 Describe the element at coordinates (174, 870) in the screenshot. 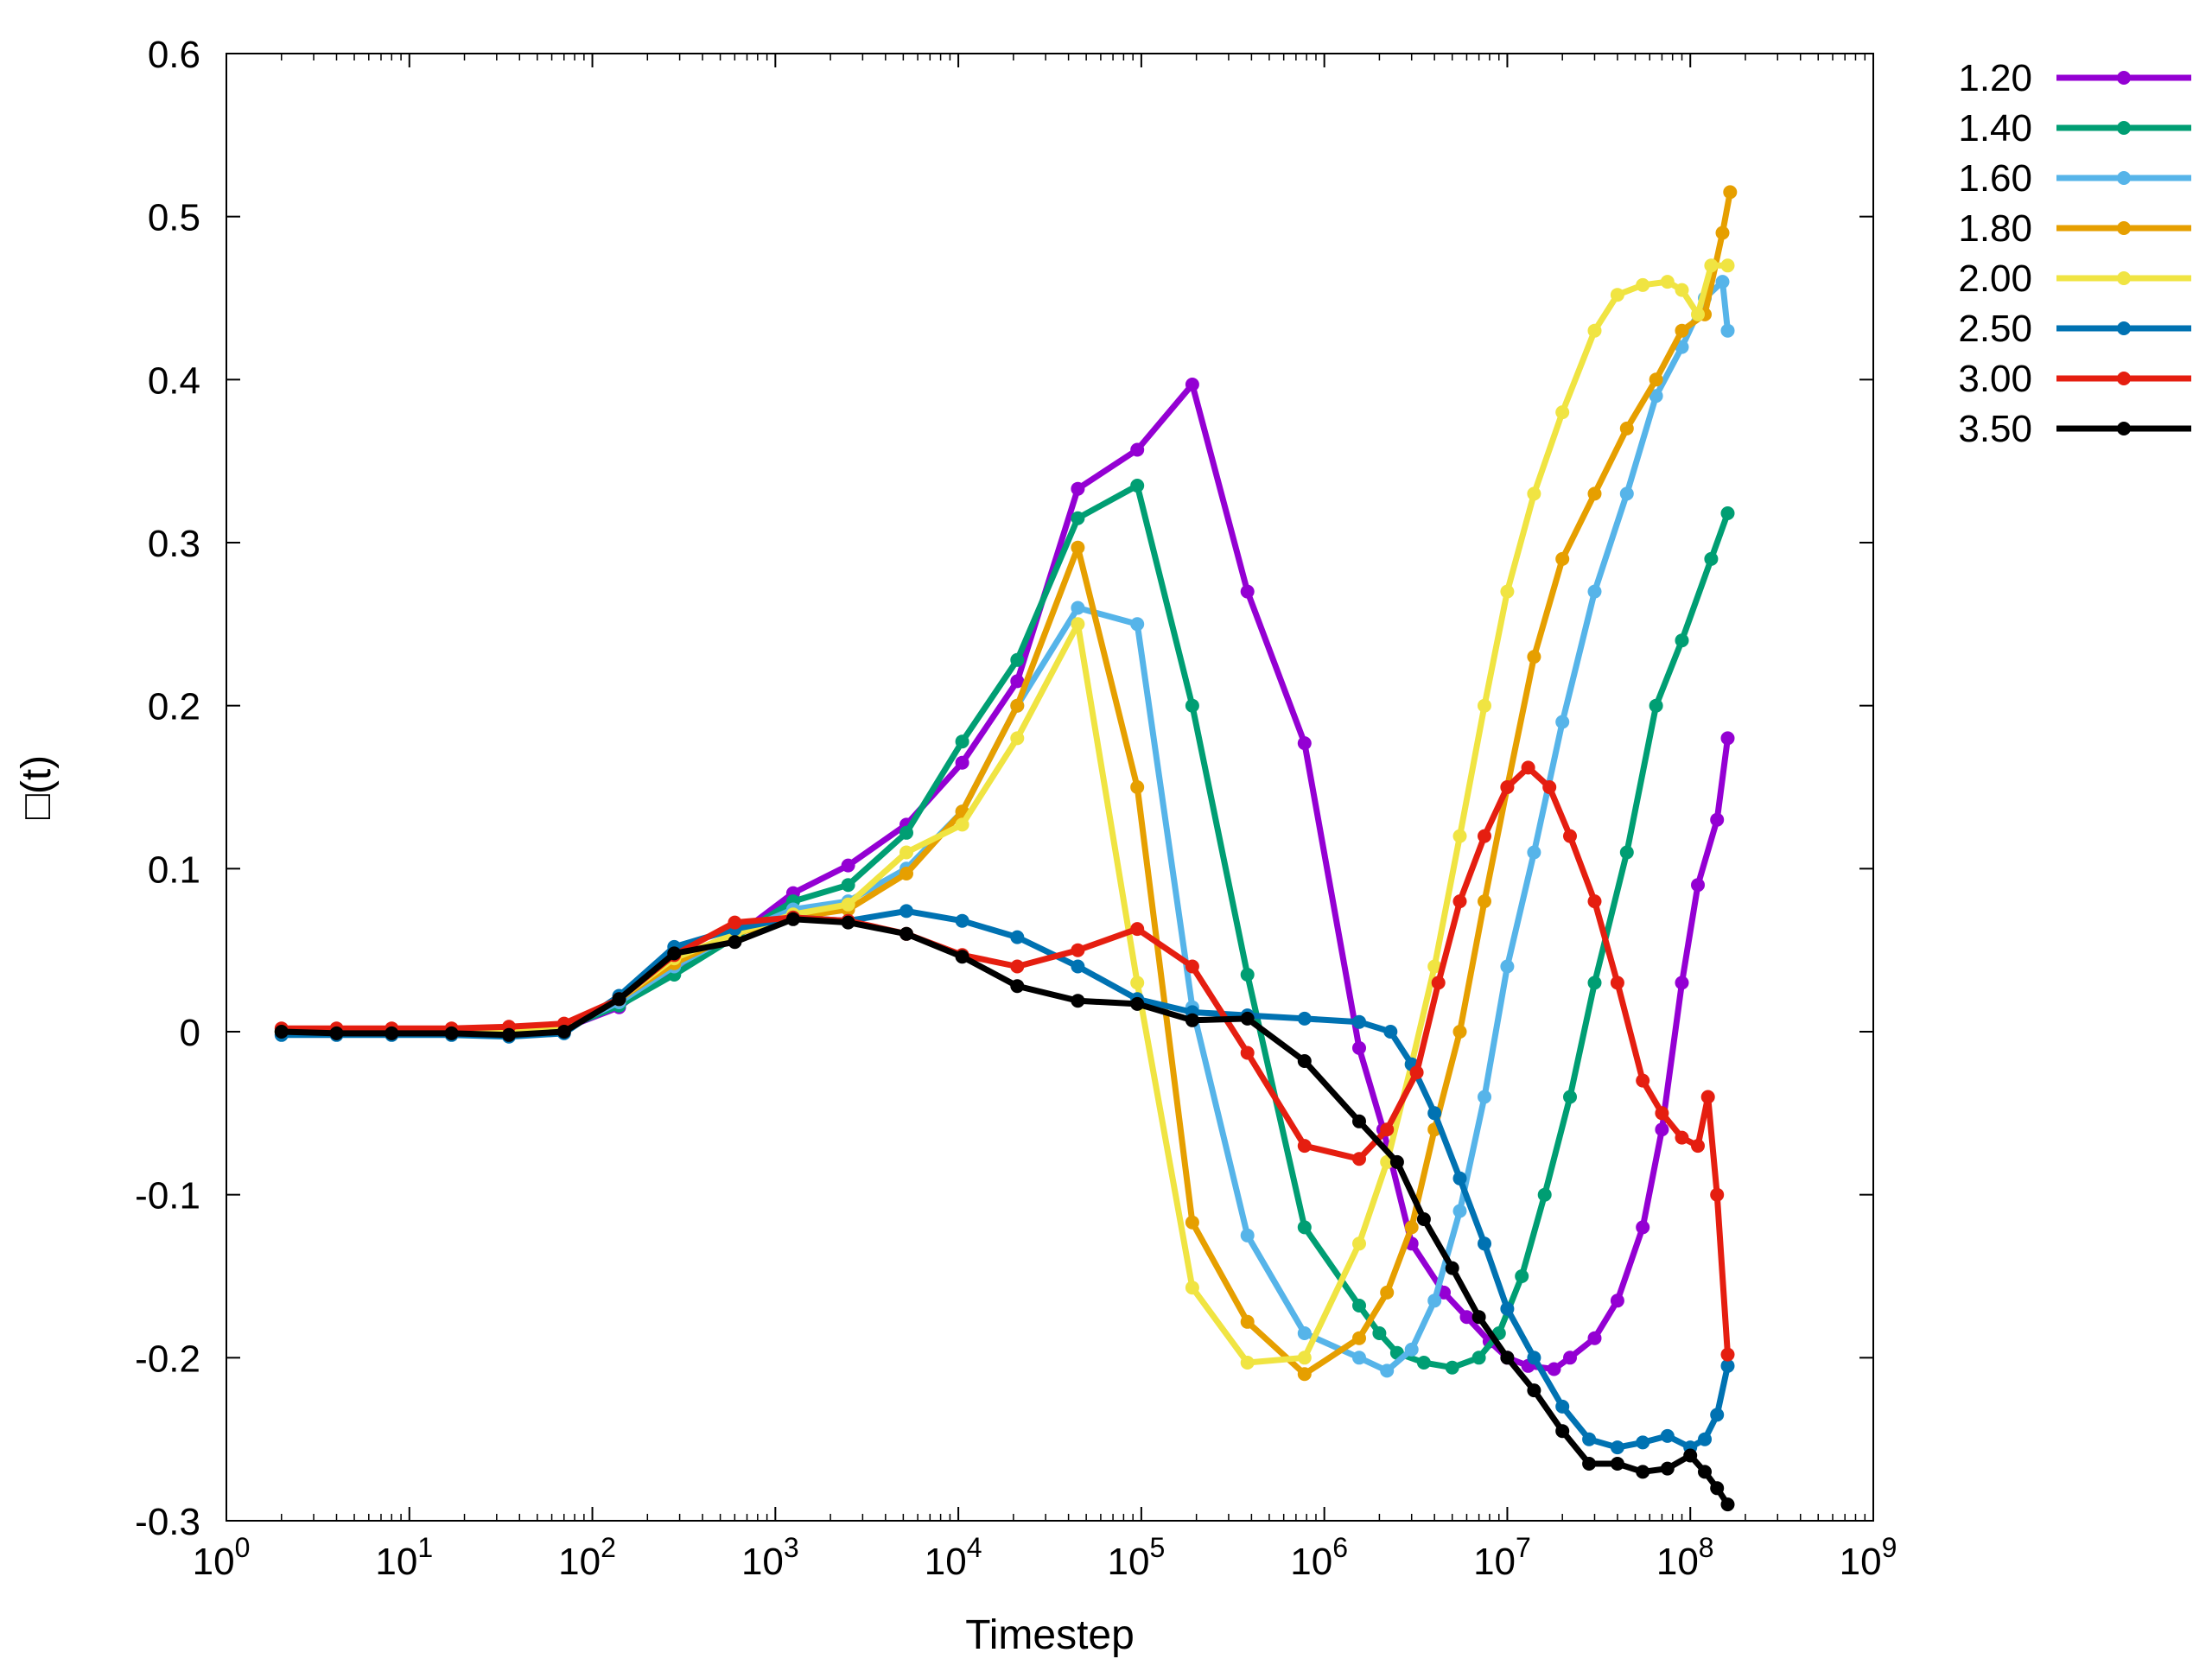

I see `y-tick-label: 0.1` at that location.